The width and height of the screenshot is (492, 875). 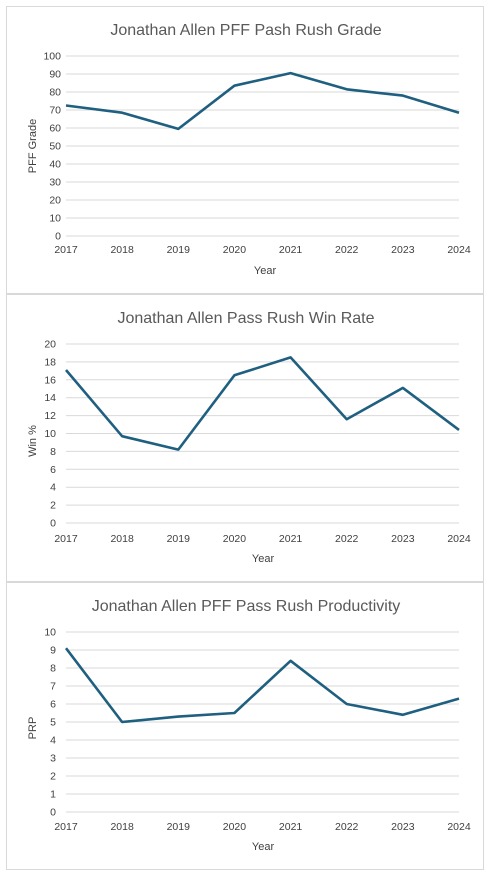 What do you see at coordinates (55, 165) in the screenshot?
I see `y-tick-label: 40` at bounding box center [55, 165].